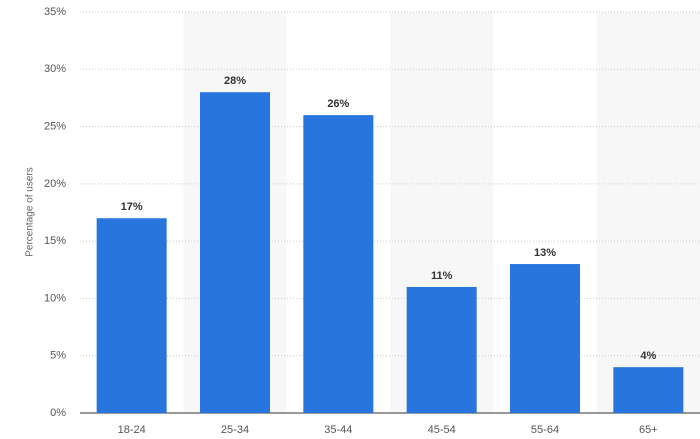 This screenshot has width=700, height=439. What do you see at coordinates (55, 241) in the screenshot?
I see `y-tick-label: 15%` at bounding box center [55, 241].